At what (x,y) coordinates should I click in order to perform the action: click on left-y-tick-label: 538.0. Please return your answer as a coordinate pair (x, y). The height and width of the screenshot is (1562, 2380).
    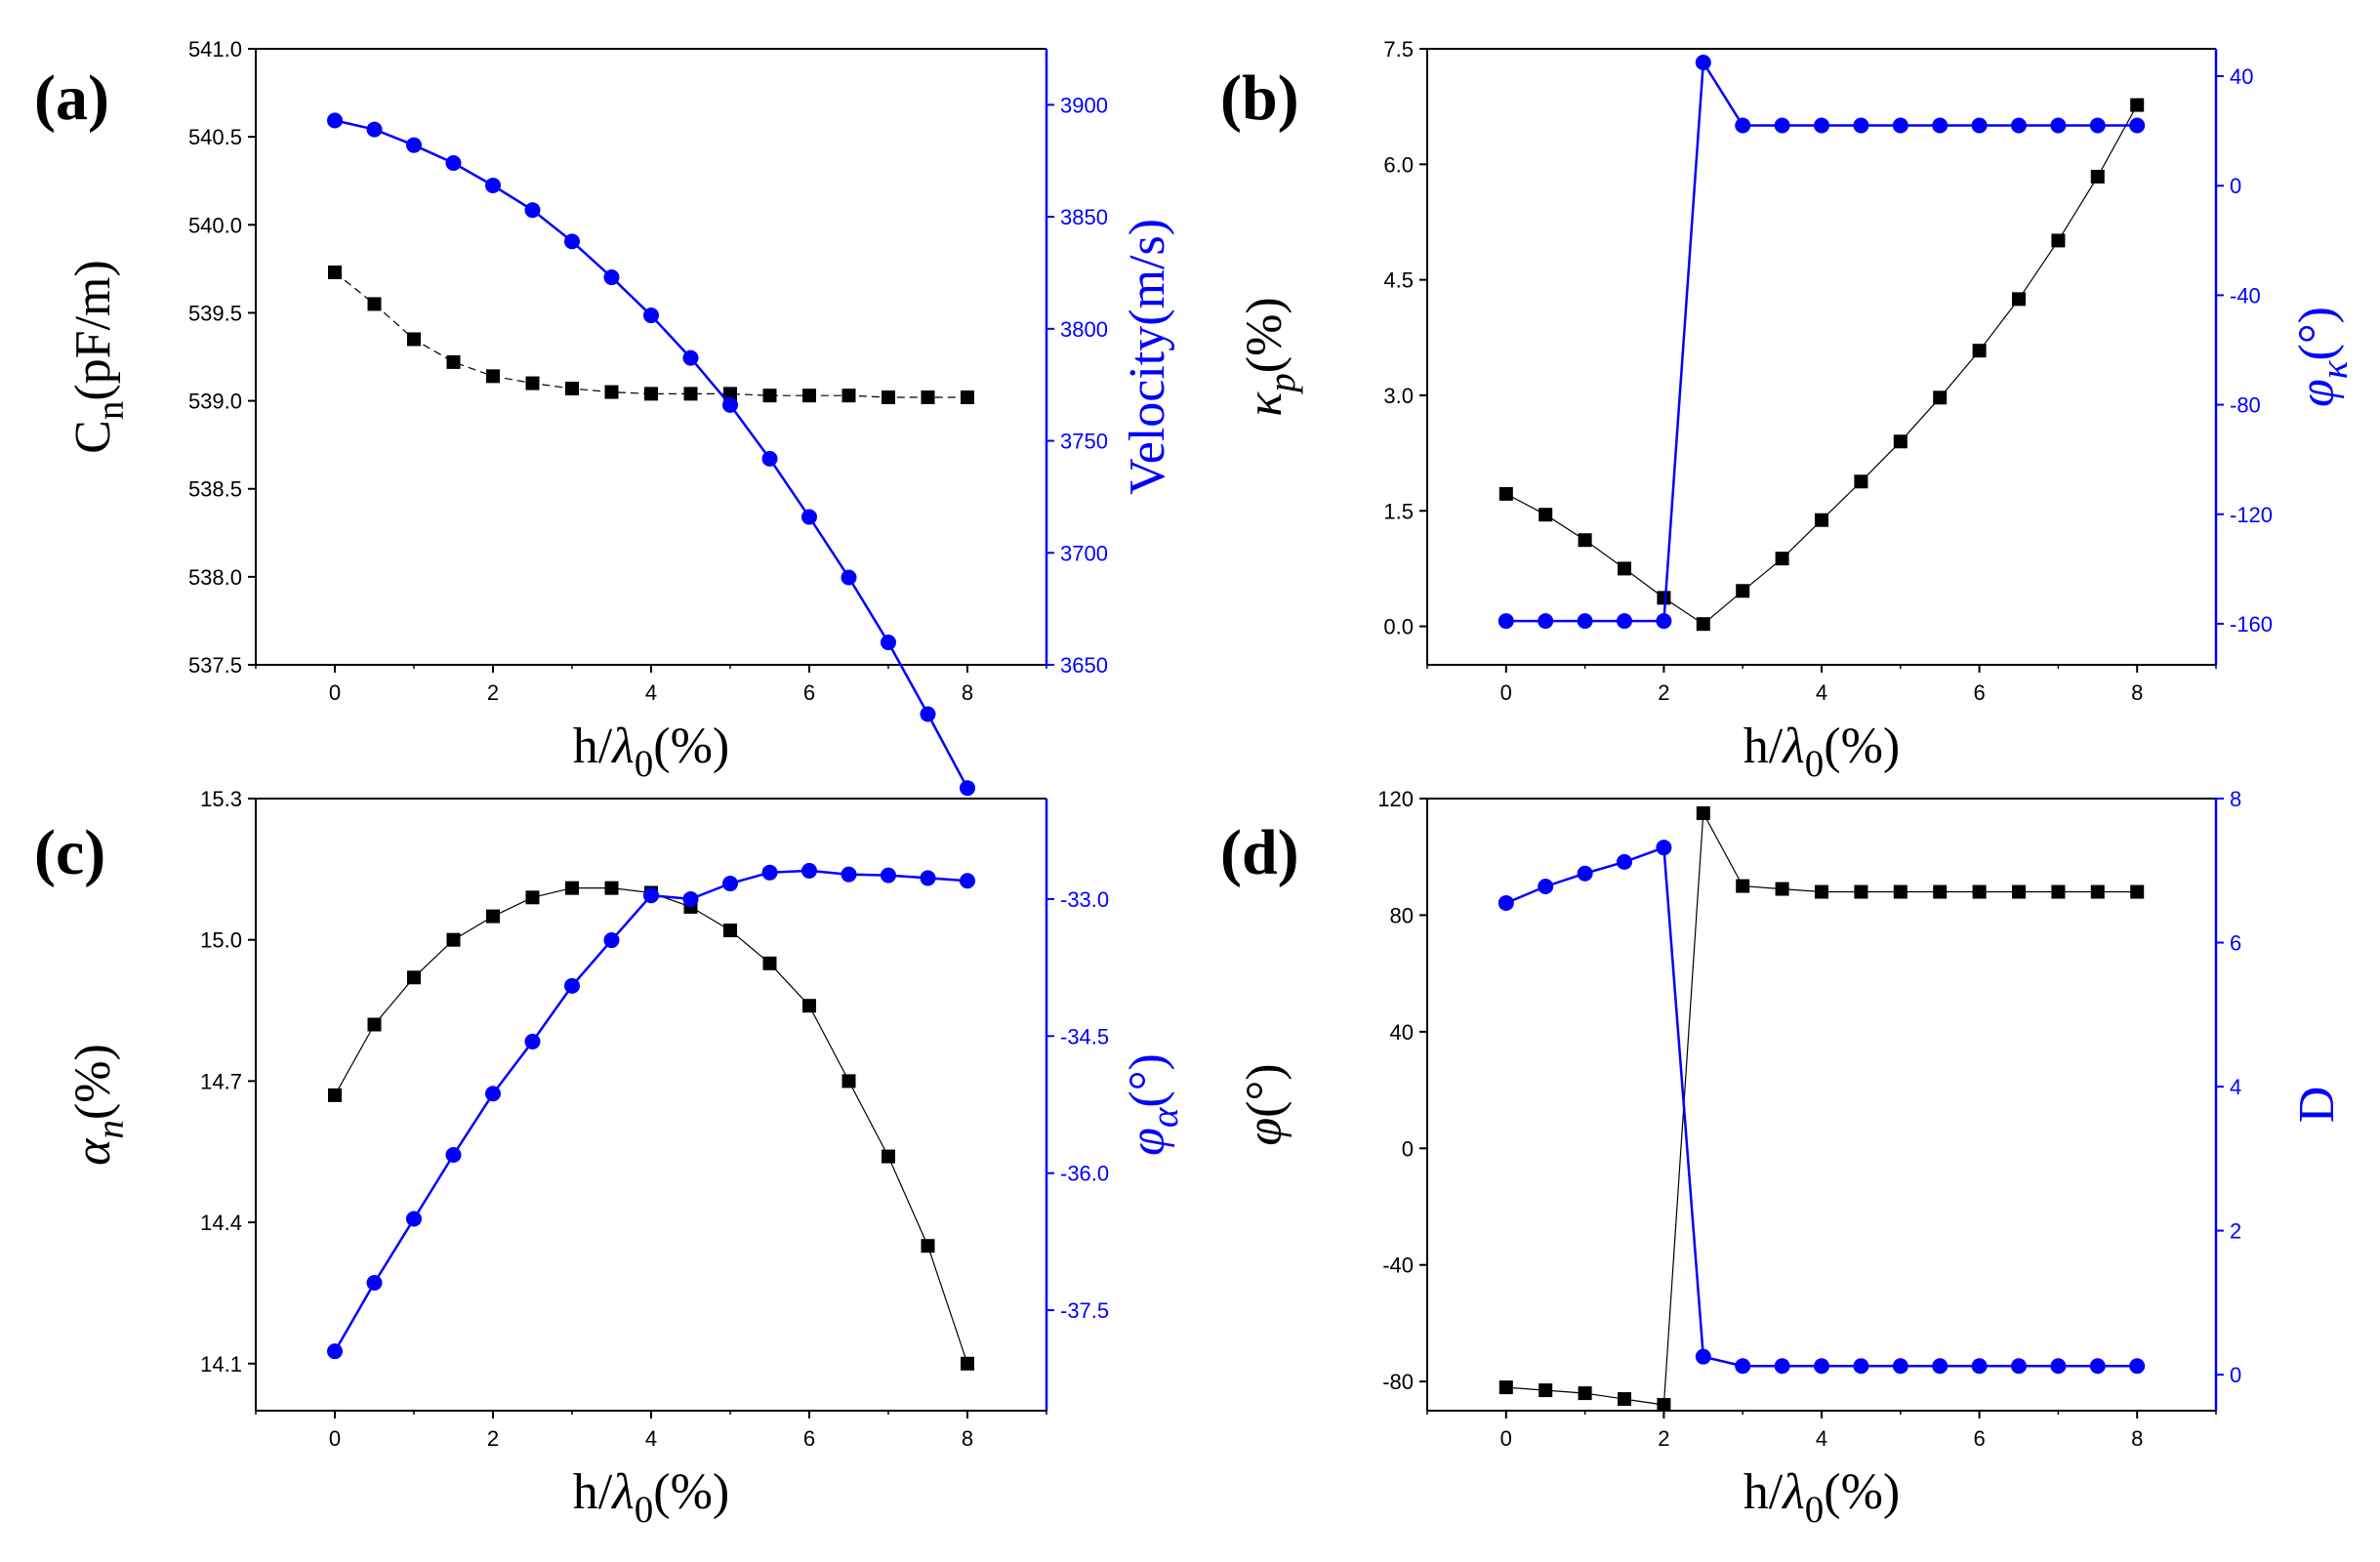
    Looking at the image, I should click on (215, 577).